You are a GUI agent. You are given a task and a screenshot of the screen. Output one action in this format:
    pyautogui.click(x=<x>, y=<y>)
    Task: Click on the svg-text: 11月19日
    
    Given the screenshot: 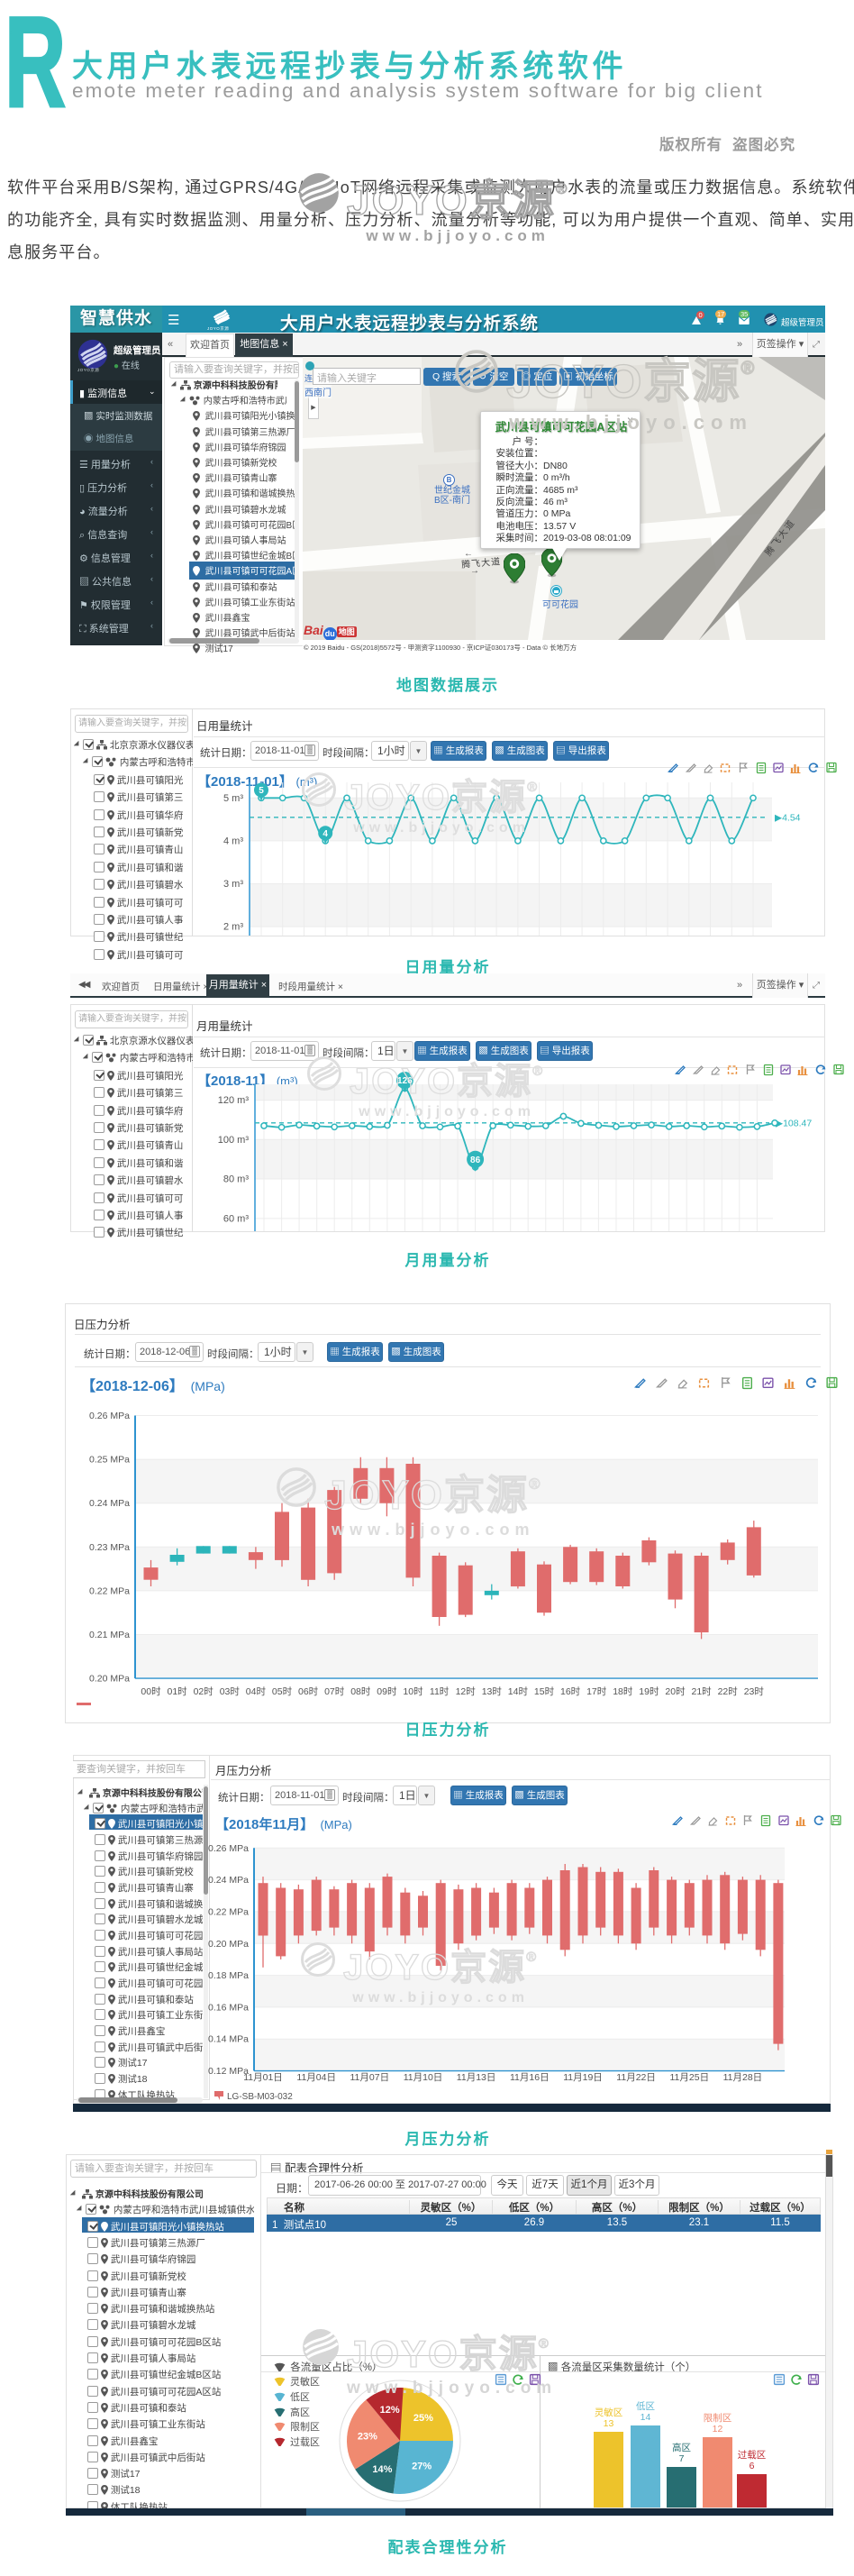 What is the action you would take?
    pyautogui.click(x=583, y=2077)
    